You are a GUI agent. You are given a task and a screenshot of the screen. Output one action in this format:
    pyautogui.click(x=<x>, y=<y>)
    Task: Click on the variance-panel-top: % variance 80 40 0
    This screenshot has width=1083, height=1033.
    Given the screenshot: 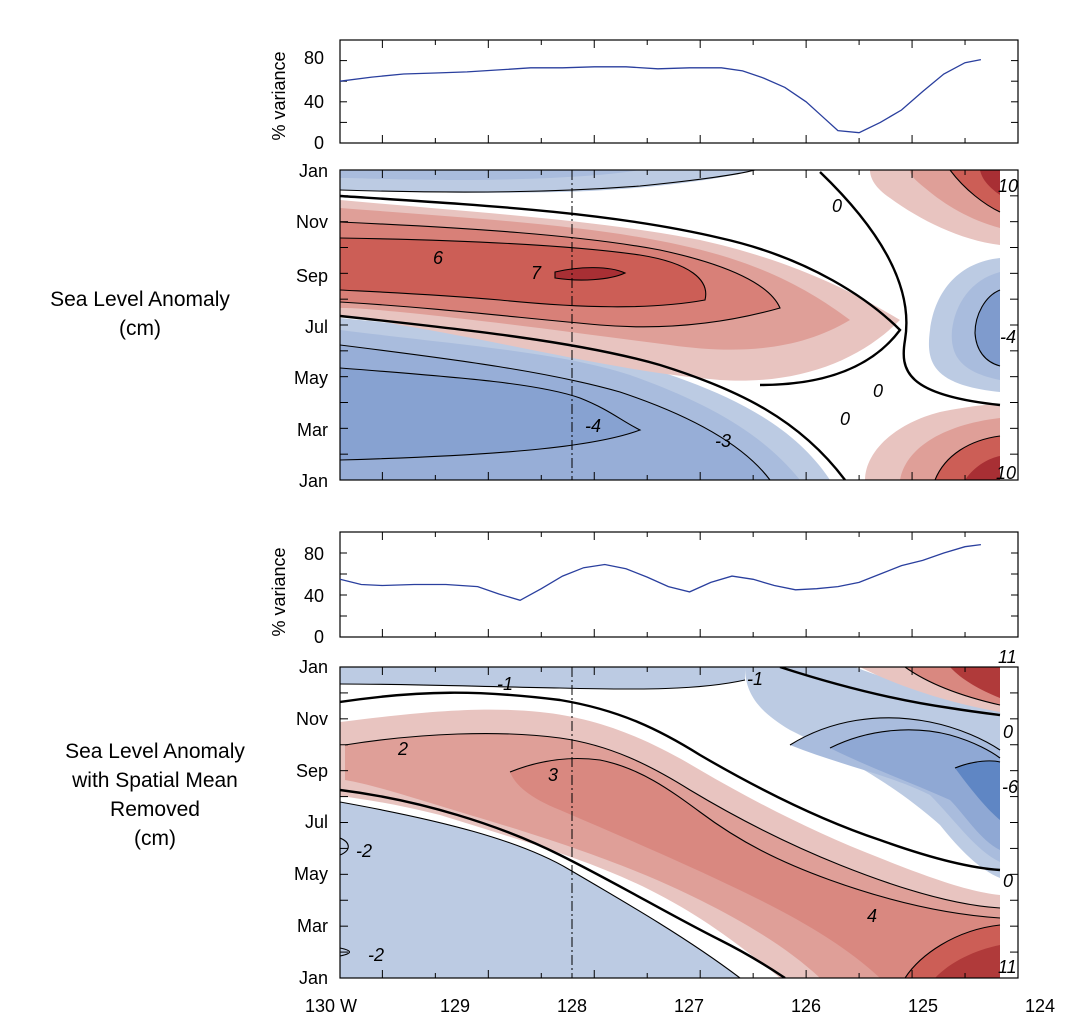 What is the action you would take?
    pyautogui.click(x=644, y=96)
    